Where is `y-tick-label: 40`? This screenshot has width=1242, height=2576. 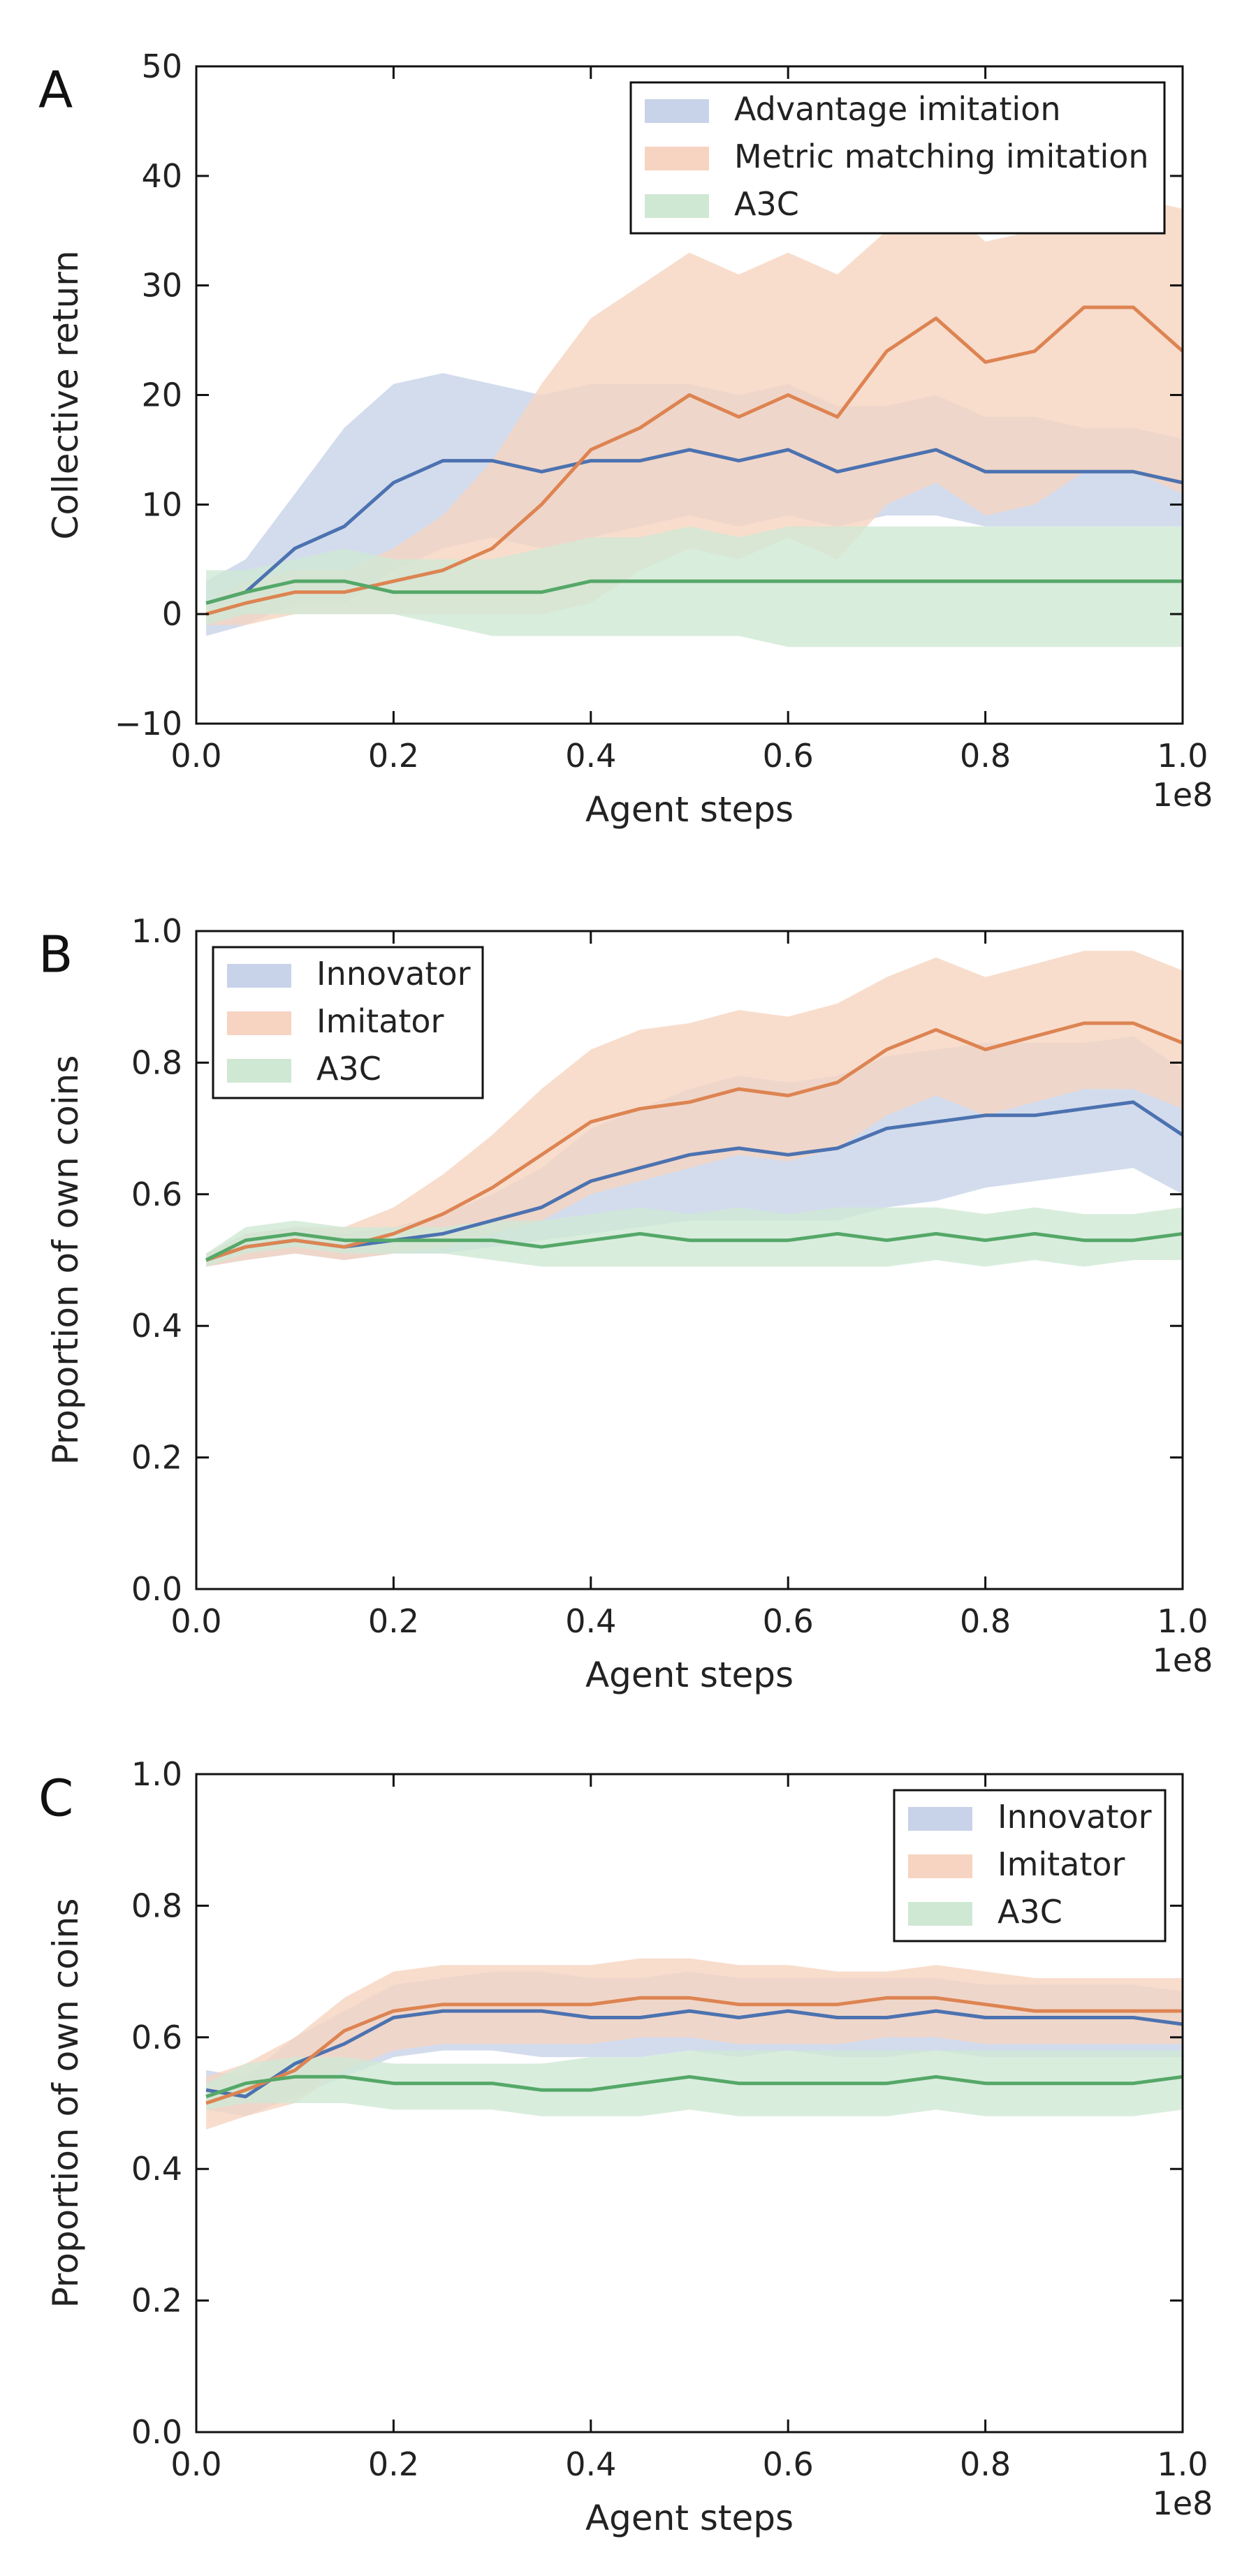 y-tick-label: 40 is located at coordinates (161, 176).